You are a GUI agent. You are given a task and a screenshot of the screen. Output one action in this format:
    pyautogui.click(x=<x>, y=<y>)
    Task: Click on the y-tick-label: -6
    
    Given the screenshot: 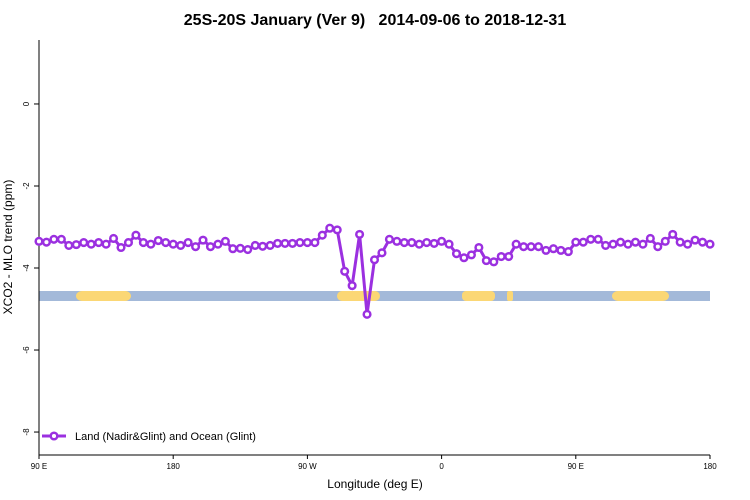 What is the action you would take?
    pyautogui.click(x=26, y=350)
    